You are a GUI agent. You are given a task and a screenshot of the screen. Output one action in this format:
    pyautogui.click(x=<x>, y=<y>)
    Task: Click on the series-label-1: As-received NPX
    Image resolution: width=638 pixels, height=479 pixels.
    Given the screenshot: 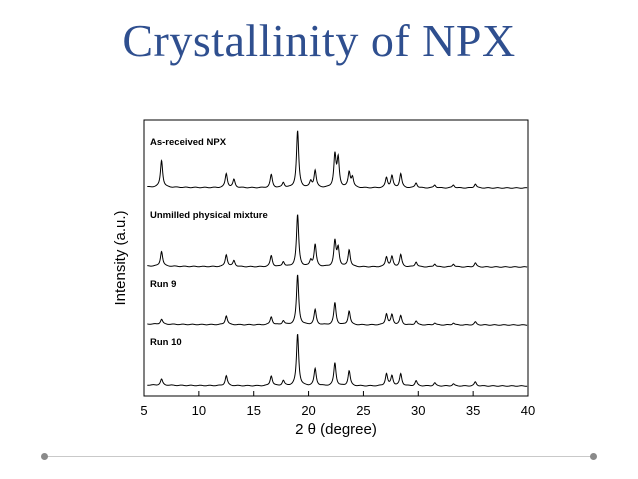 What is the action you would take?
    pyautogui.click(x=188, y=142)
    